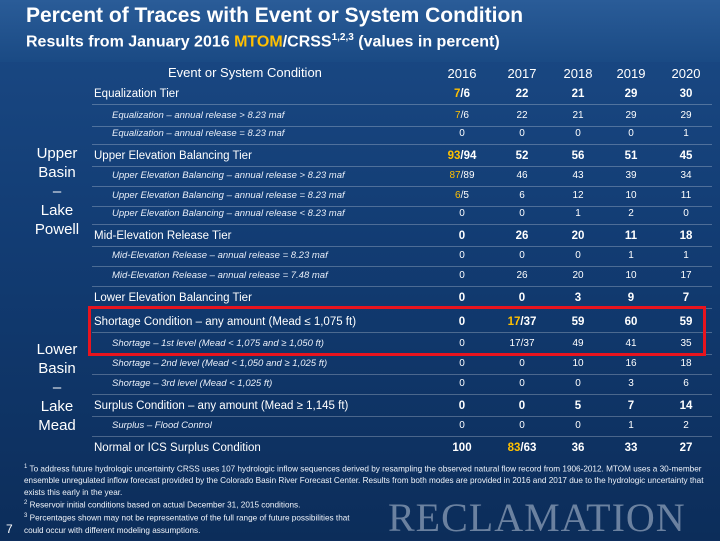 The width and height of the screenshot is (720, 541). I want to click on mtom-value: 7, so click(458, 115).